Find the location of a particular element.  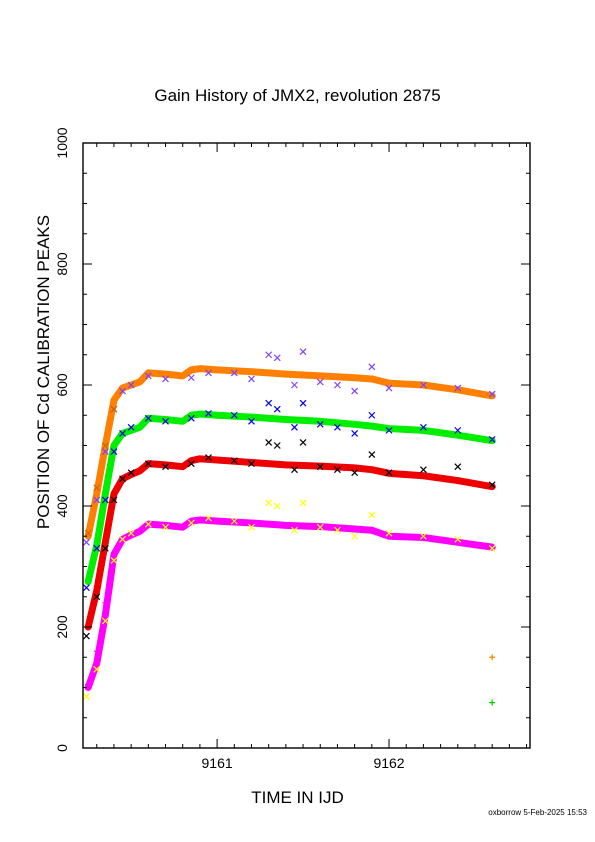

y-tick-label: 0 is located at coordinates (62, 748).